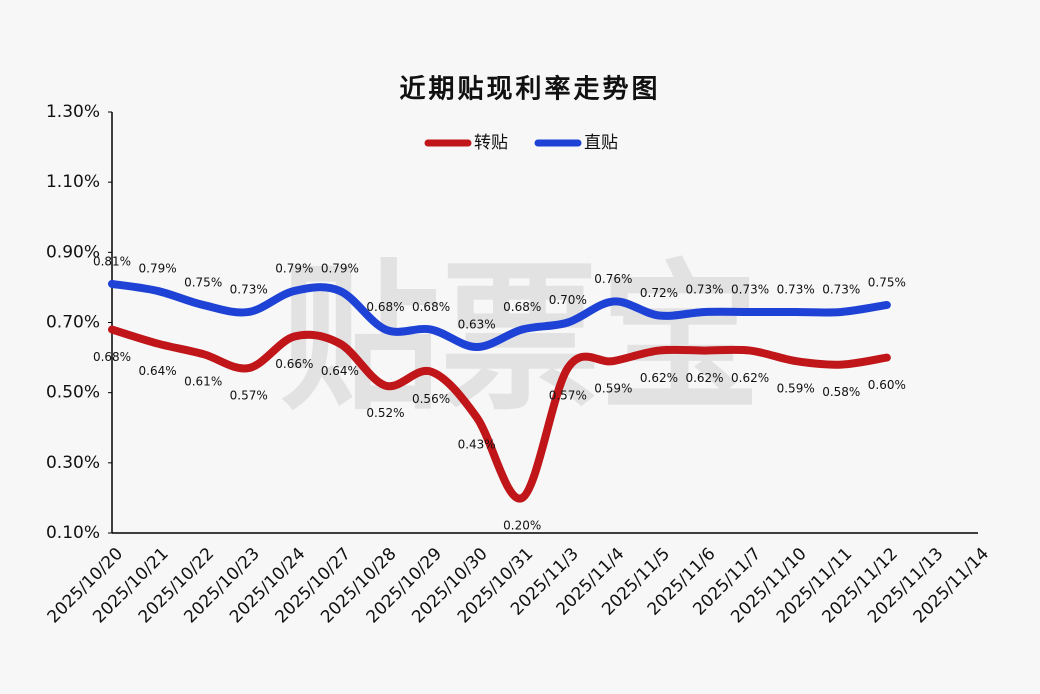 This screenshot has width=1040, height=694. What do you see at coordinates (73, 533) in the screenshot?
I see `y-tick-label: 0.10%` at bounding box center [73, 533].